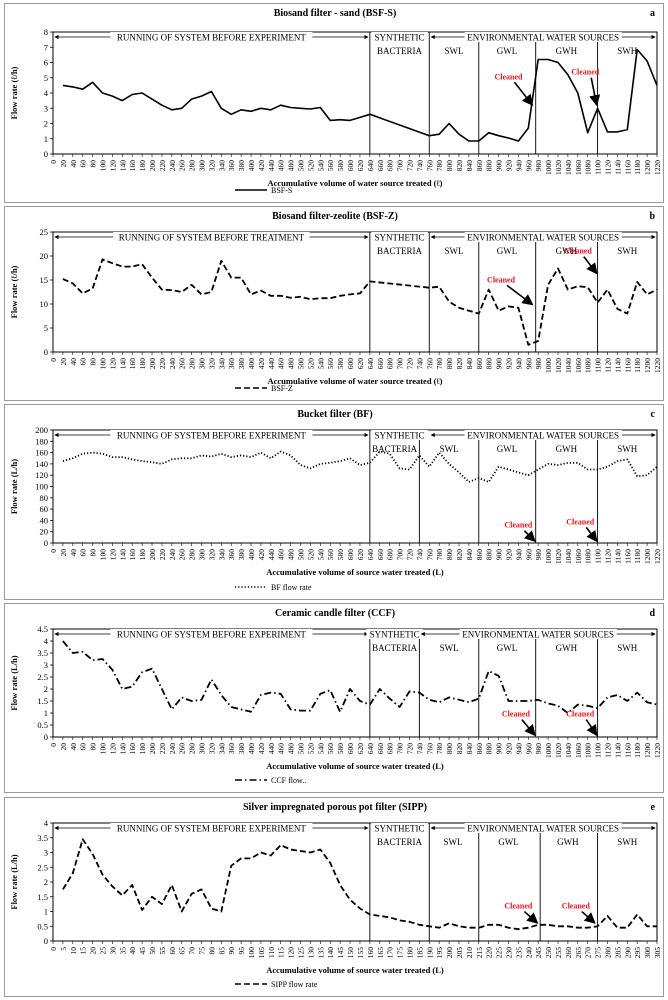 This screenshot has height=1000, width=668. I want to click on c3-section-label-0: RUNNING OF SYSTEM BEFORE EXPERIMENT, so click(212, 635).